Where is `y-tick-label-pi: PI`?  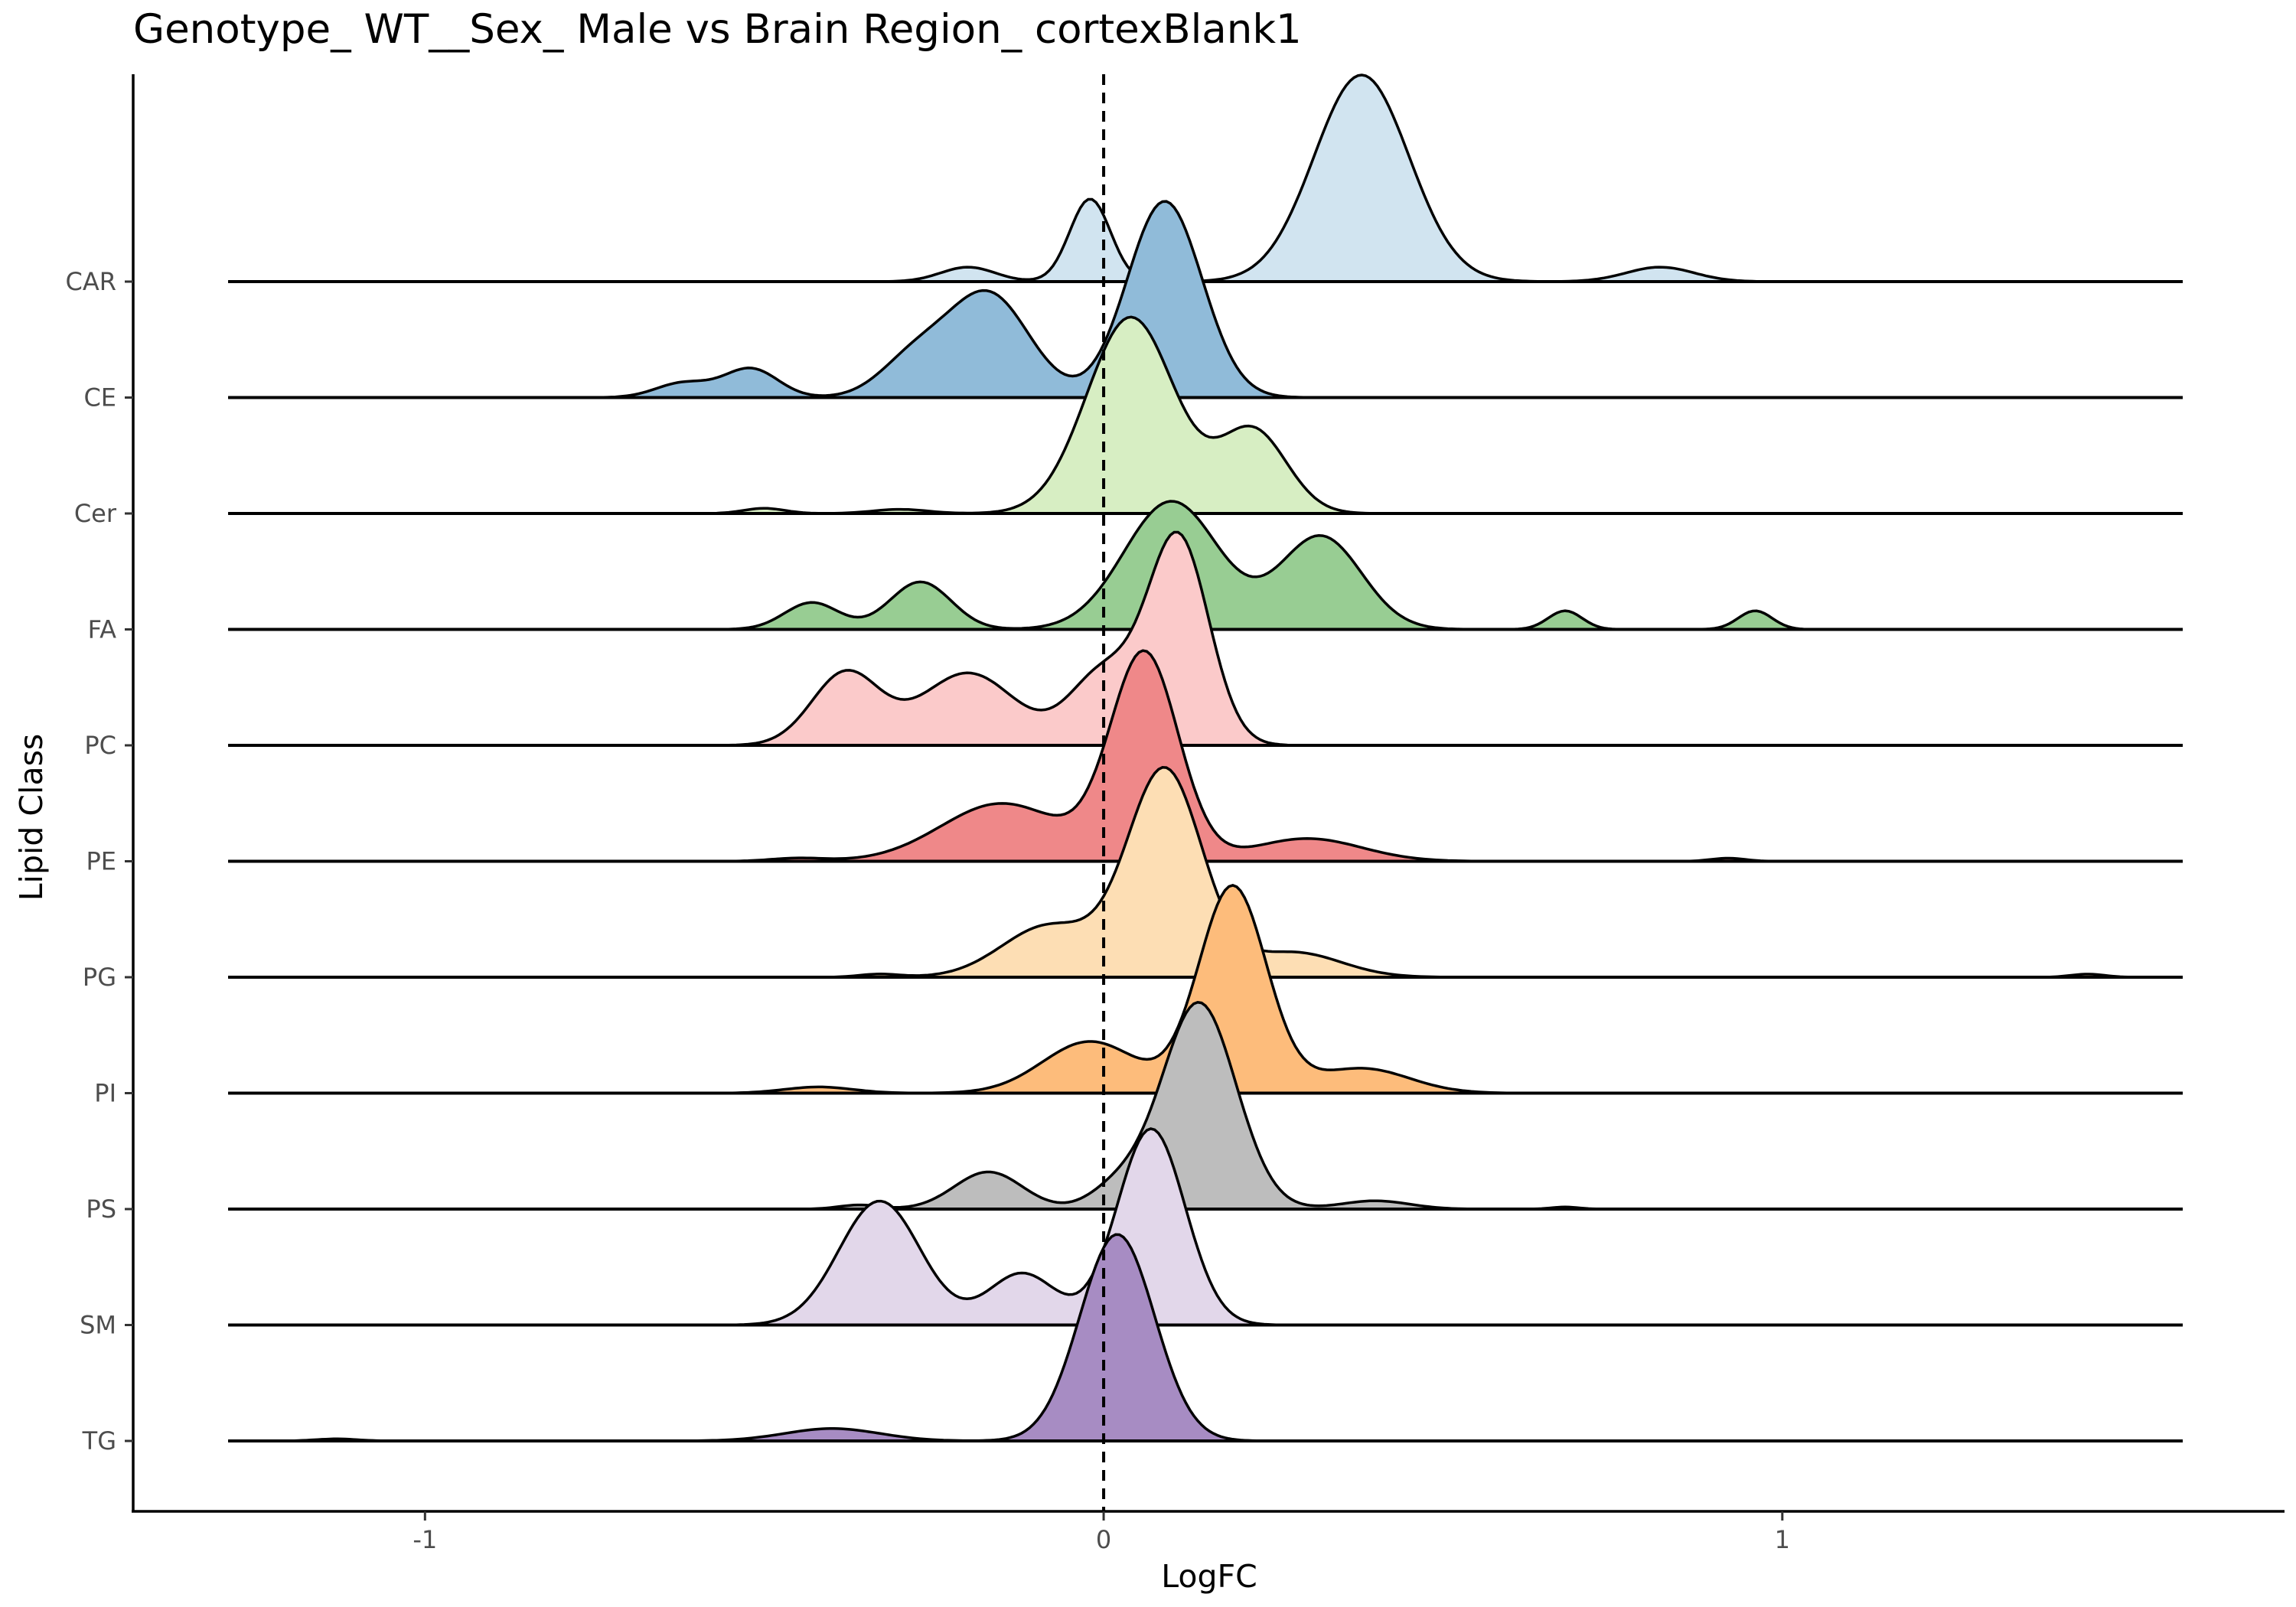 y-tick-label-pi: PI is located at coordinates (105, 1093).